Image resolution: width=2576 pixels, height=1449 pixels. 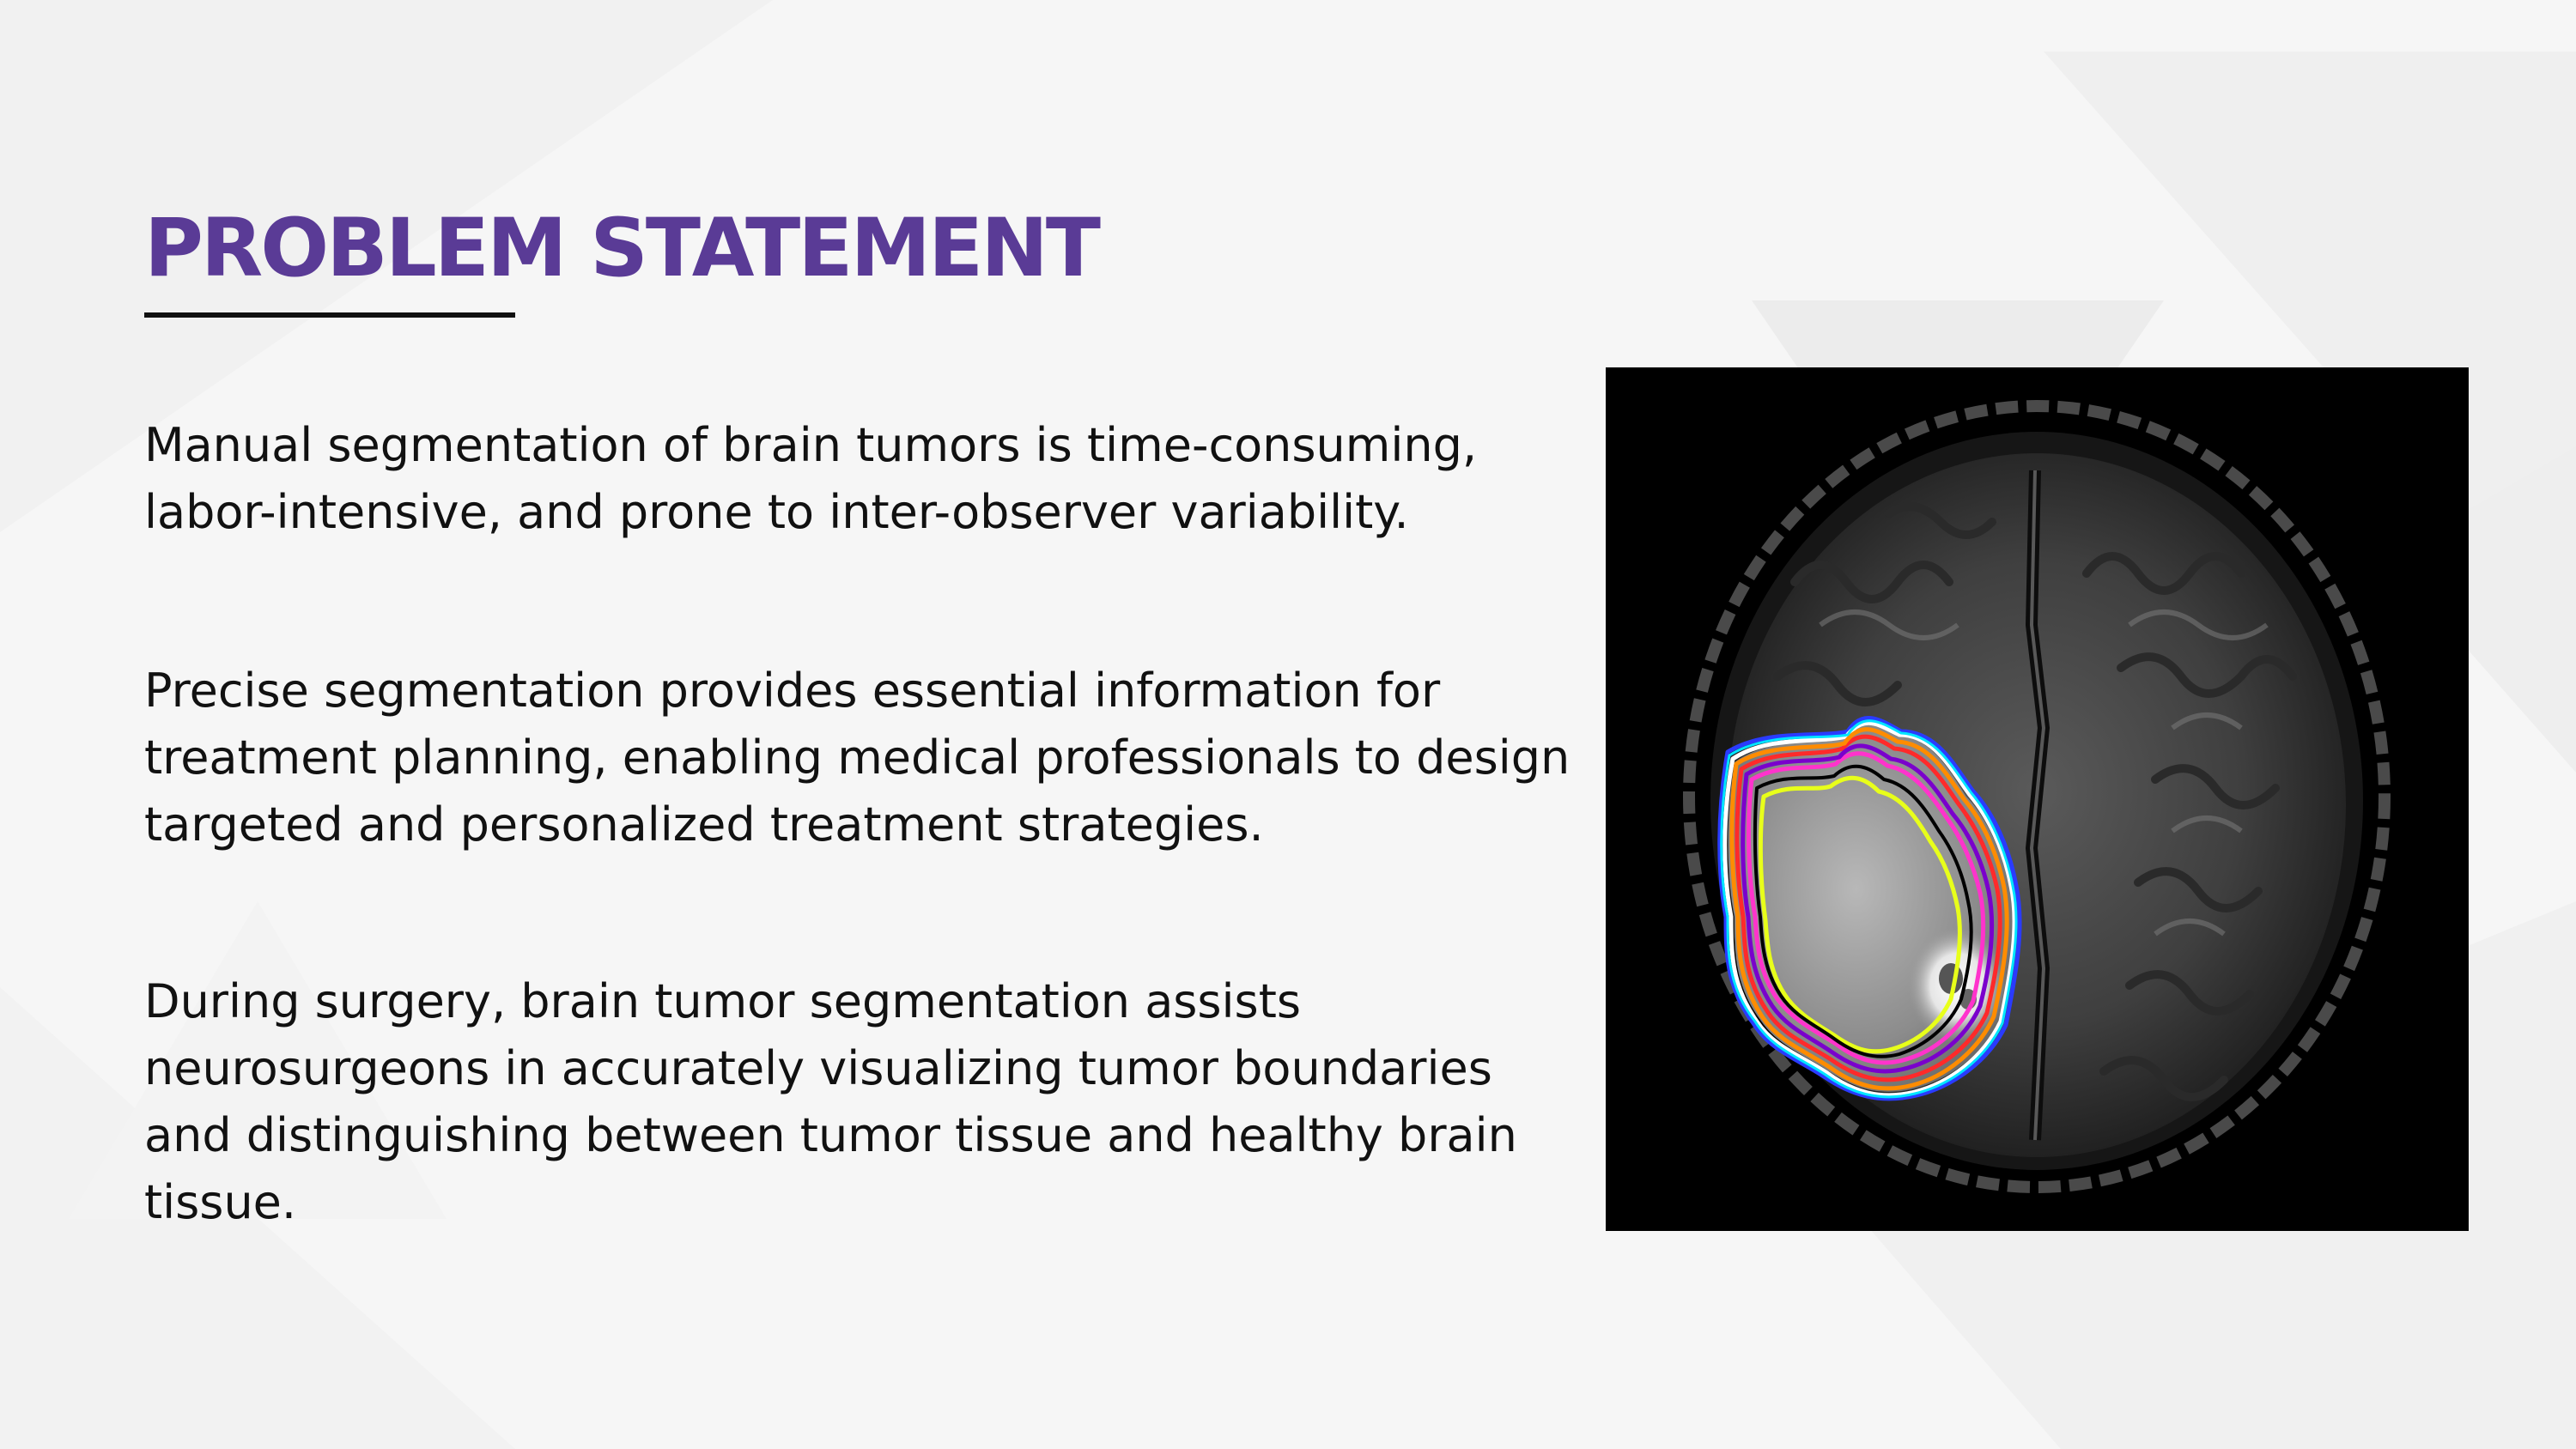 I want to click on title-underline, so click(x=329, y=315).